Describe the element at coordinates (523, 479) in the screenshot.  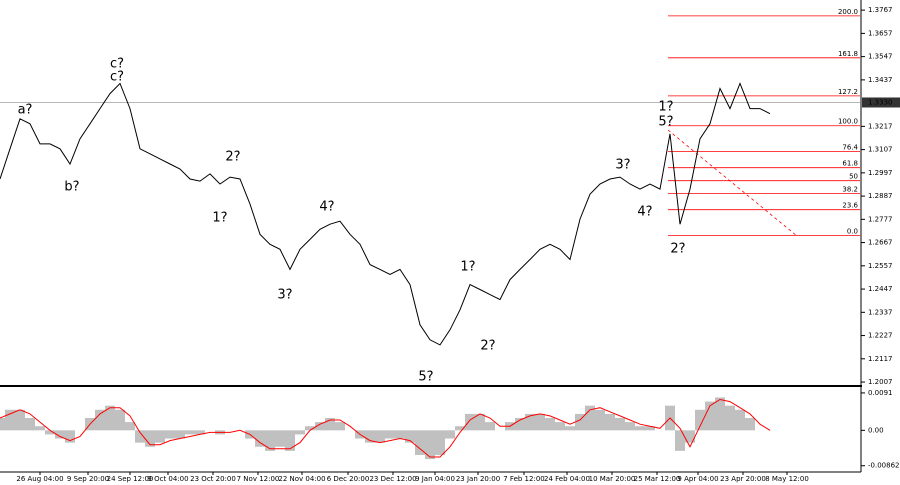
I see `x-tick-label: 7 Feb 12:00` at that location.